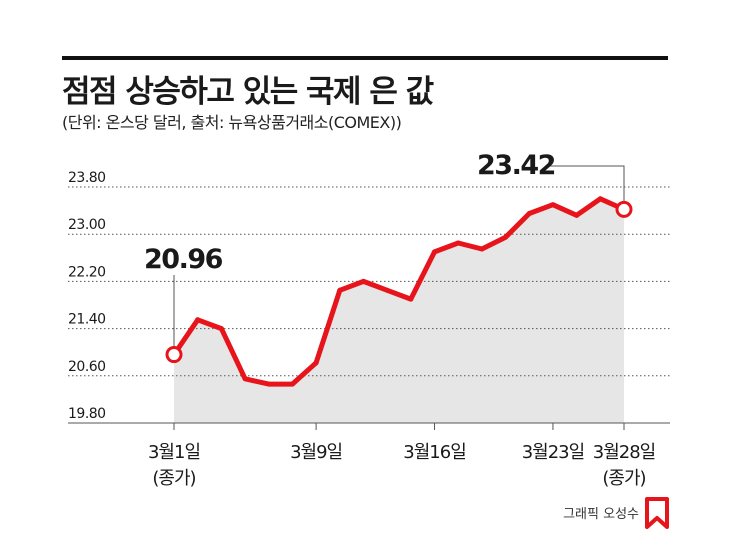  What do you see at coordinates (553, 452) in the screenshot?
I see `x-tick-label-16: 3월23일` at bounding box center [553, 452].